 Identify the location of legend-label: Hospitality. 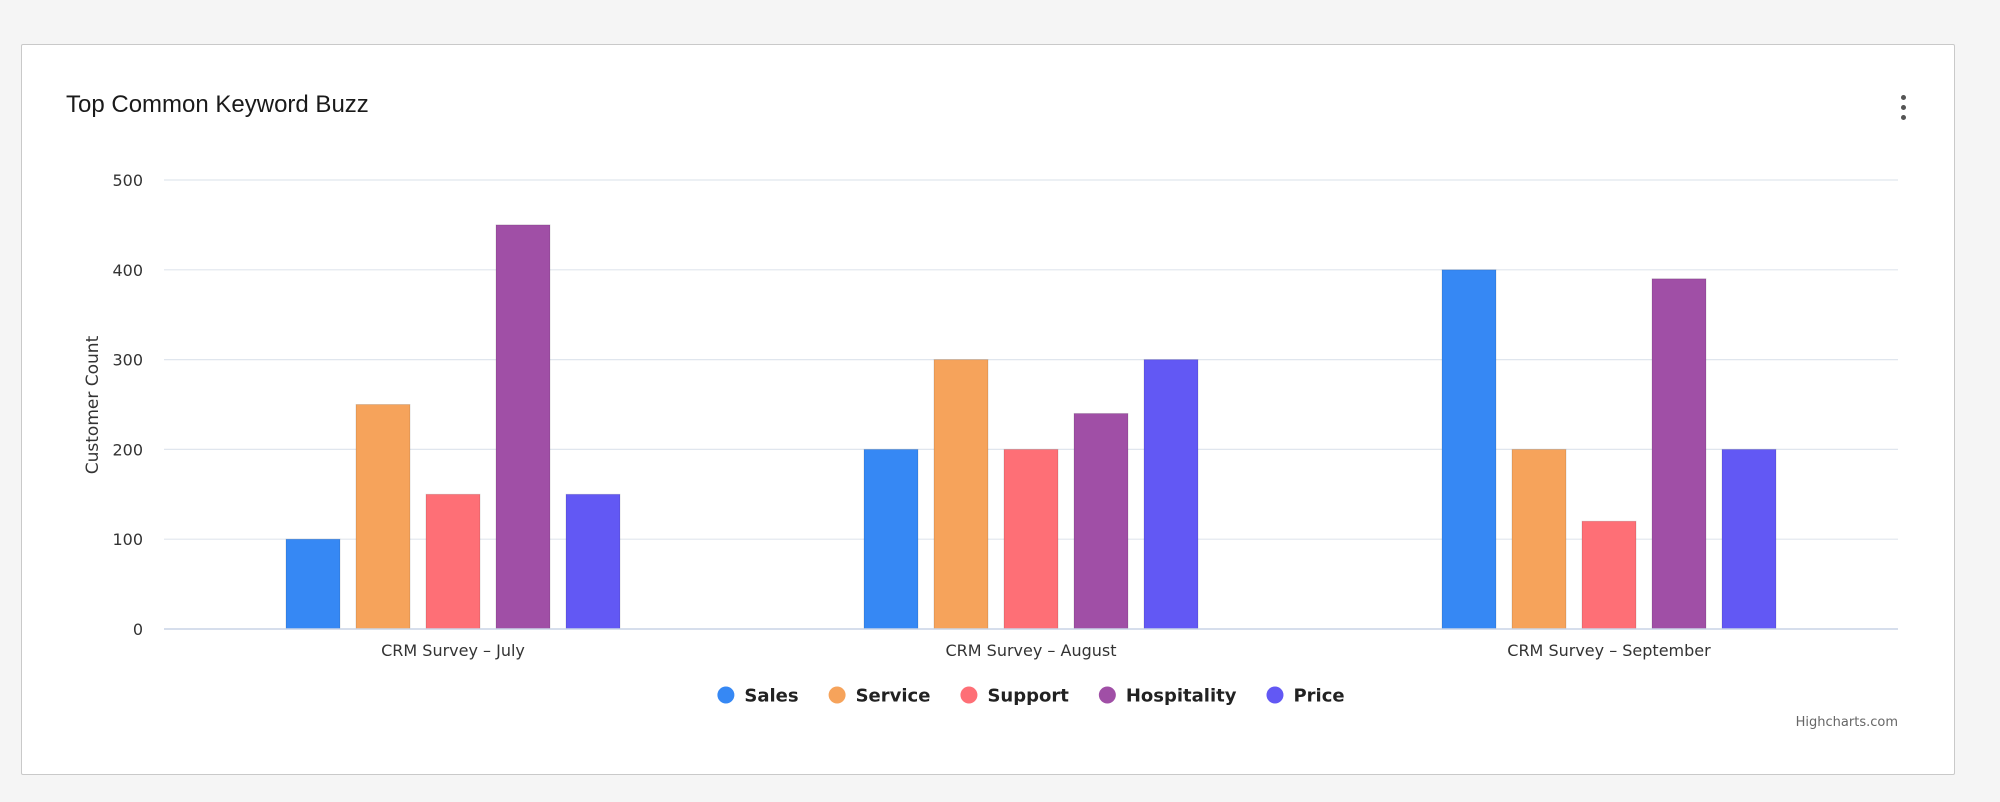
(1181, 696).